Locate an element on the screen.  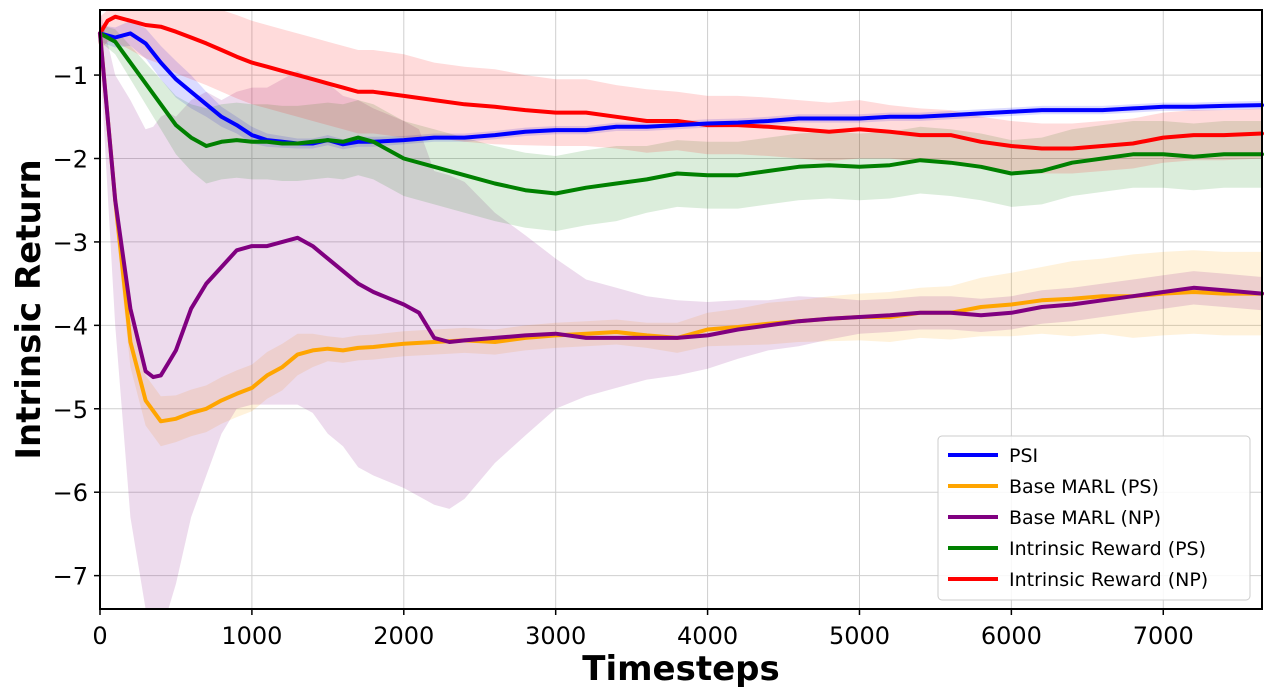
legend-box is located at coordinates (1094, 518).